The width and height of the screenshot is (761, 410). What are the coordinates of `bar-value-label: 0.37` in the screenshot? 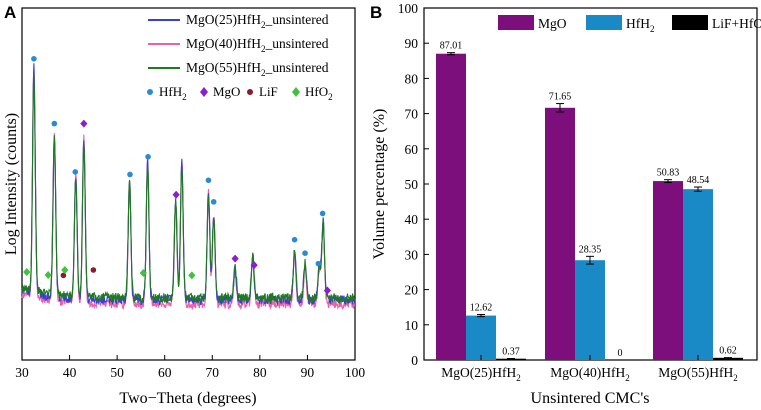 It's located at (511, 352).